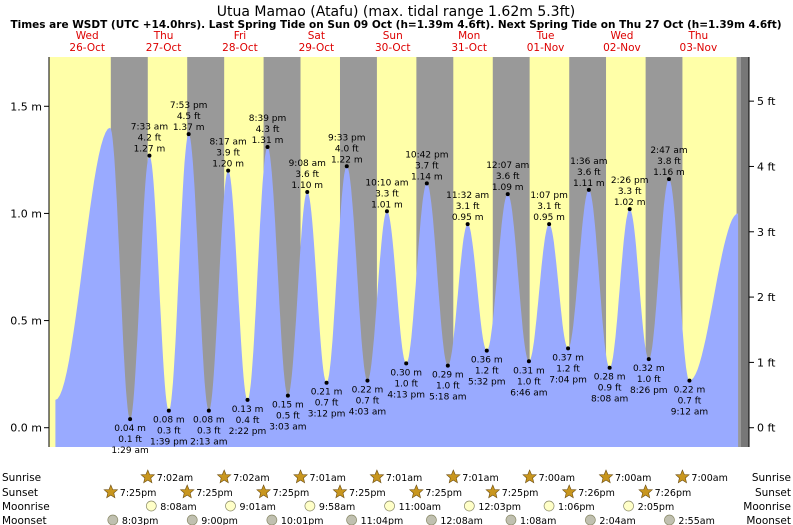  Describe the element at coordinates (288, 417) in the screenshot. I see `tide-ft-label: 0.5 ft` at that location.